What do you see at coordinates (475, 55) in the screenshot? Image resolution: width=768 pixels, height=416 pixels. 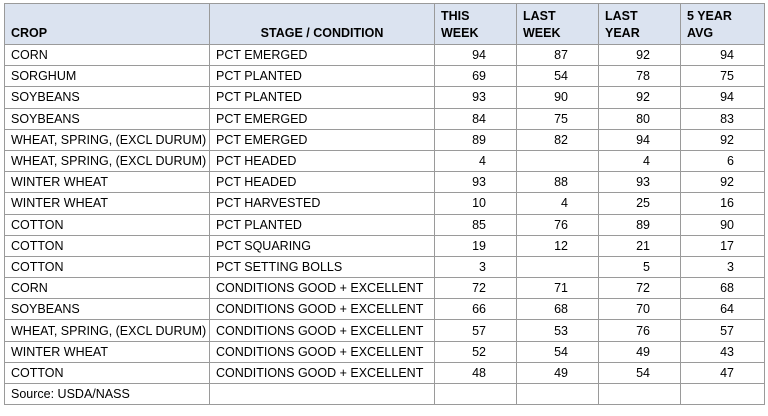 I see `this-week-cell: 94` at bounding box center [475, 55].